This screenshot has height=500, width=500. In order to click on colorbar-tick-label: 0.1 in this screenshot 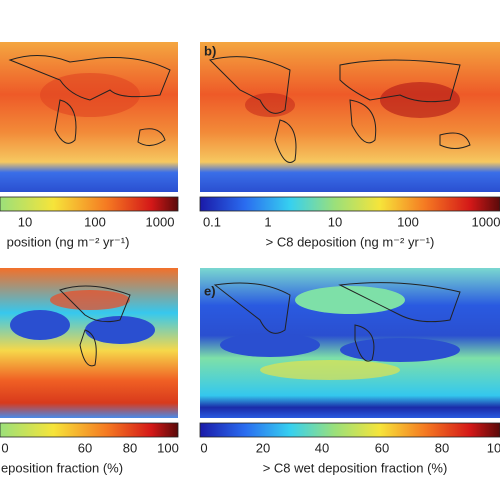, I will do `click(212, 221)`.